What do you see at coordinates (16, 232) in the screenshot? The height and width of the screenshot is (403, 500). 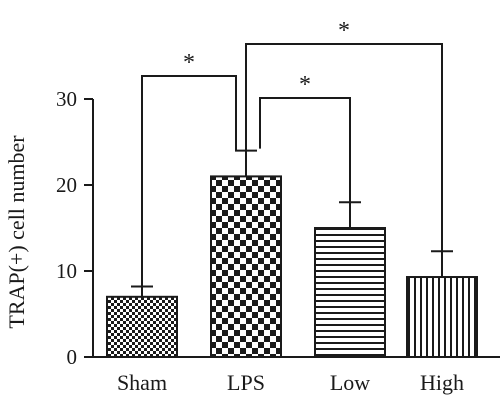 I see `y-axis-label: TRAP(+) cell number` at bounding box center [16, 232].